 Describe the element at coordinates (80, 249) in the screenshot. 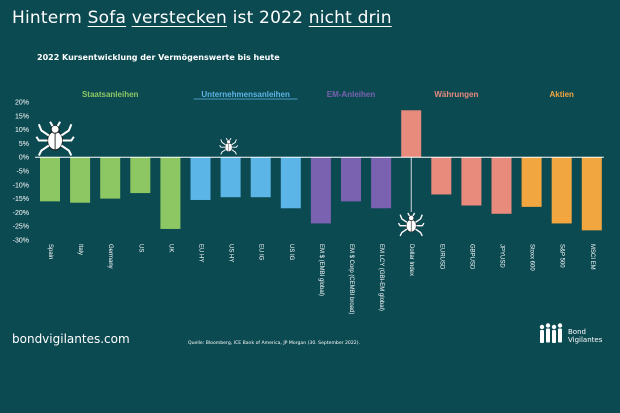

I see `x-tick-label: Italy` at that location.